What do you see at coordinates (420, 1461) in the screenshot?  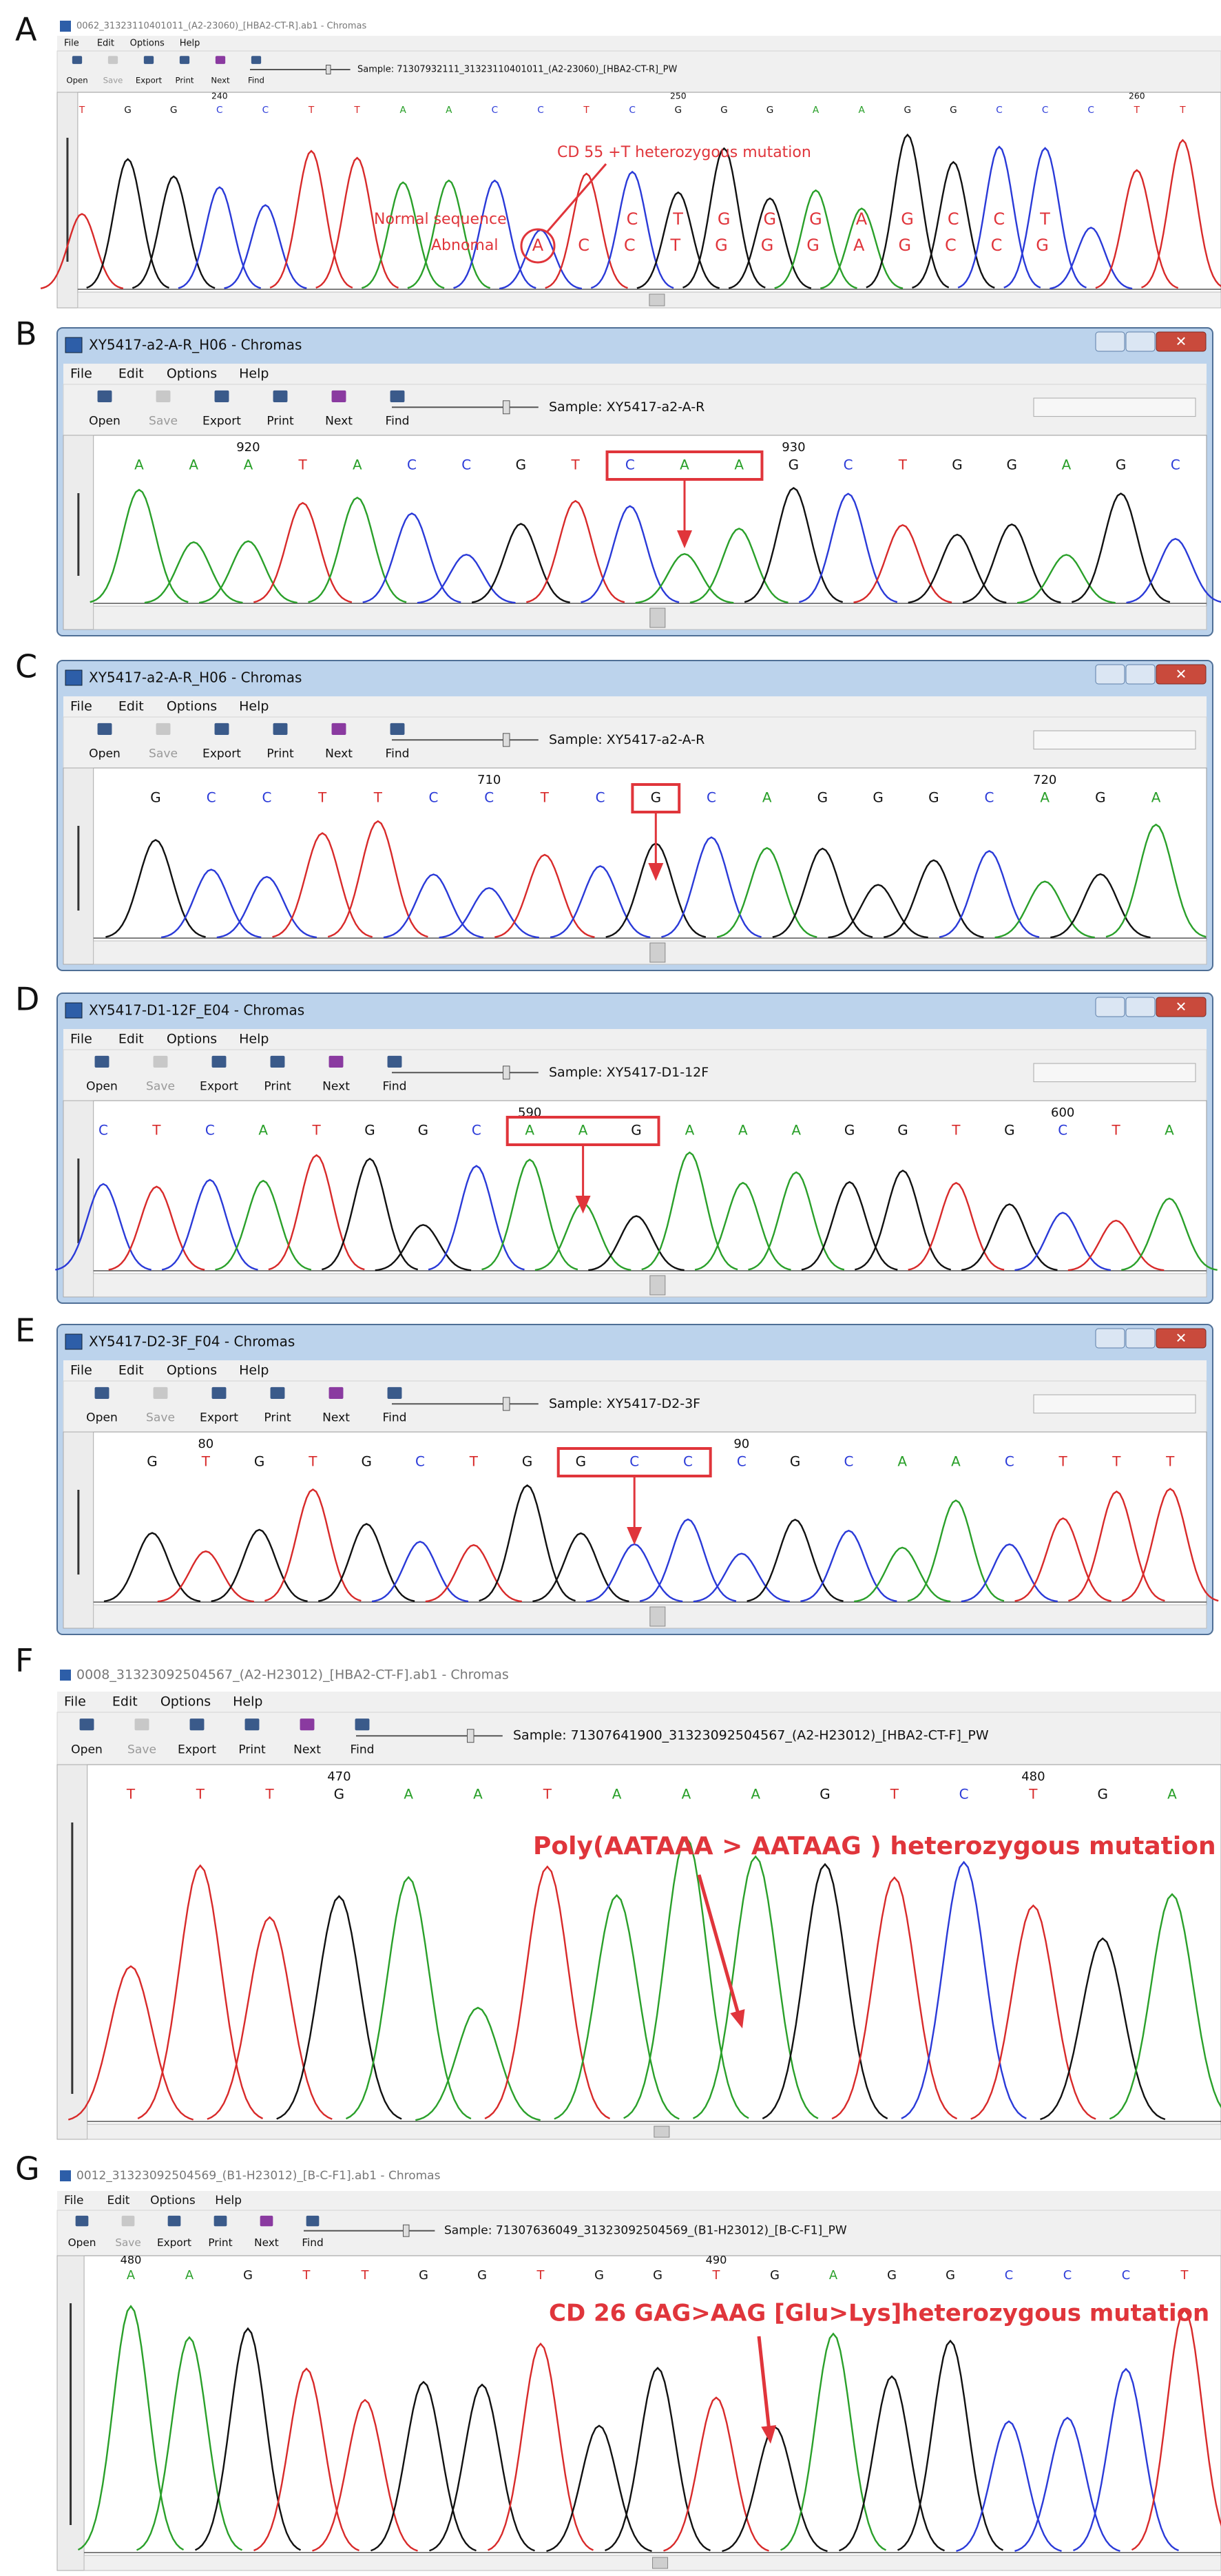 I see `base-call: C` at bounding box center [420, 1461].